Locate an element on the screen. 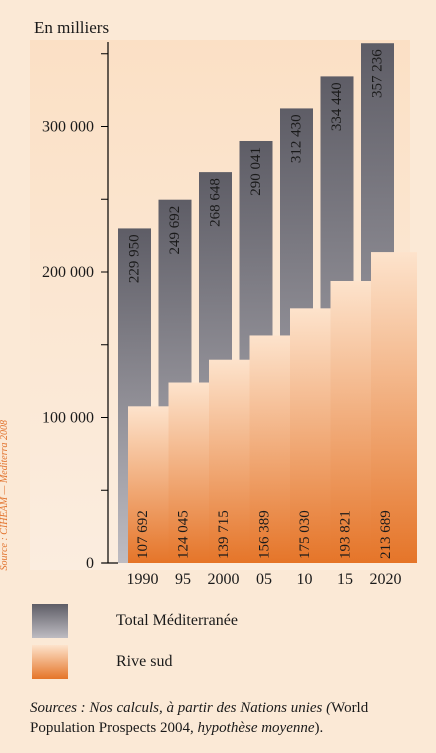 The width and height of the screenshot is (436, 753). y-tick-label-100000: 100 000 is located at coordinates (68, 418).